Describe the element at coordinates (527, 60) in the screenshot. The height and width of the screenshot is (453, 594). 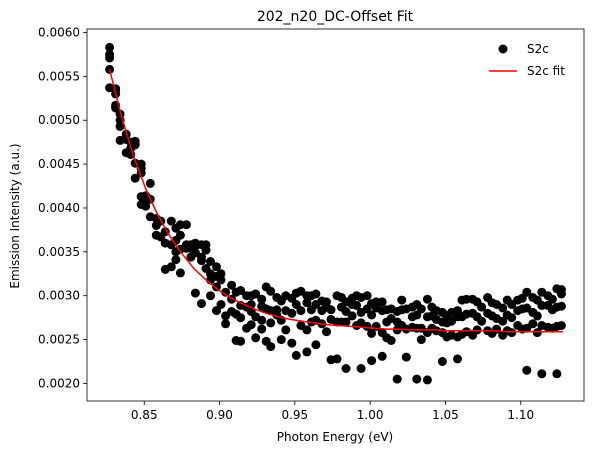
I see `legend: S2c S2c fit` at that location.